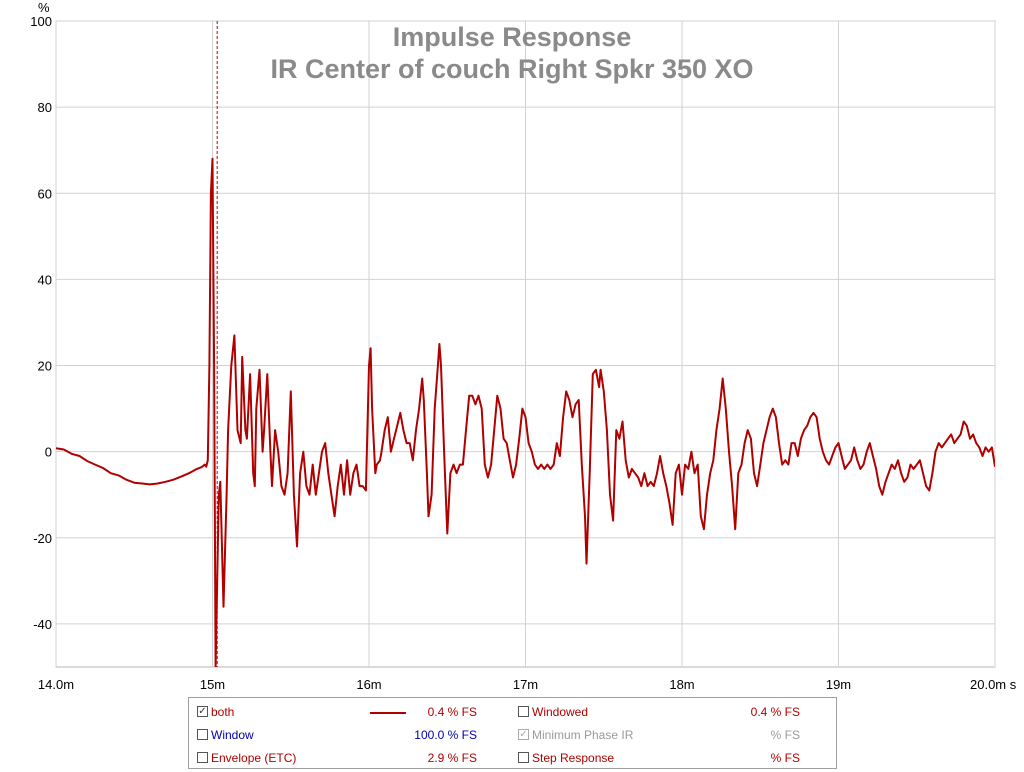  What do you see at coordinates (511, 69) in the screenshot?
I see `chart-subtitle: IR Center of couch Right Spkr 350 XO` at bounding box center [511, 69].